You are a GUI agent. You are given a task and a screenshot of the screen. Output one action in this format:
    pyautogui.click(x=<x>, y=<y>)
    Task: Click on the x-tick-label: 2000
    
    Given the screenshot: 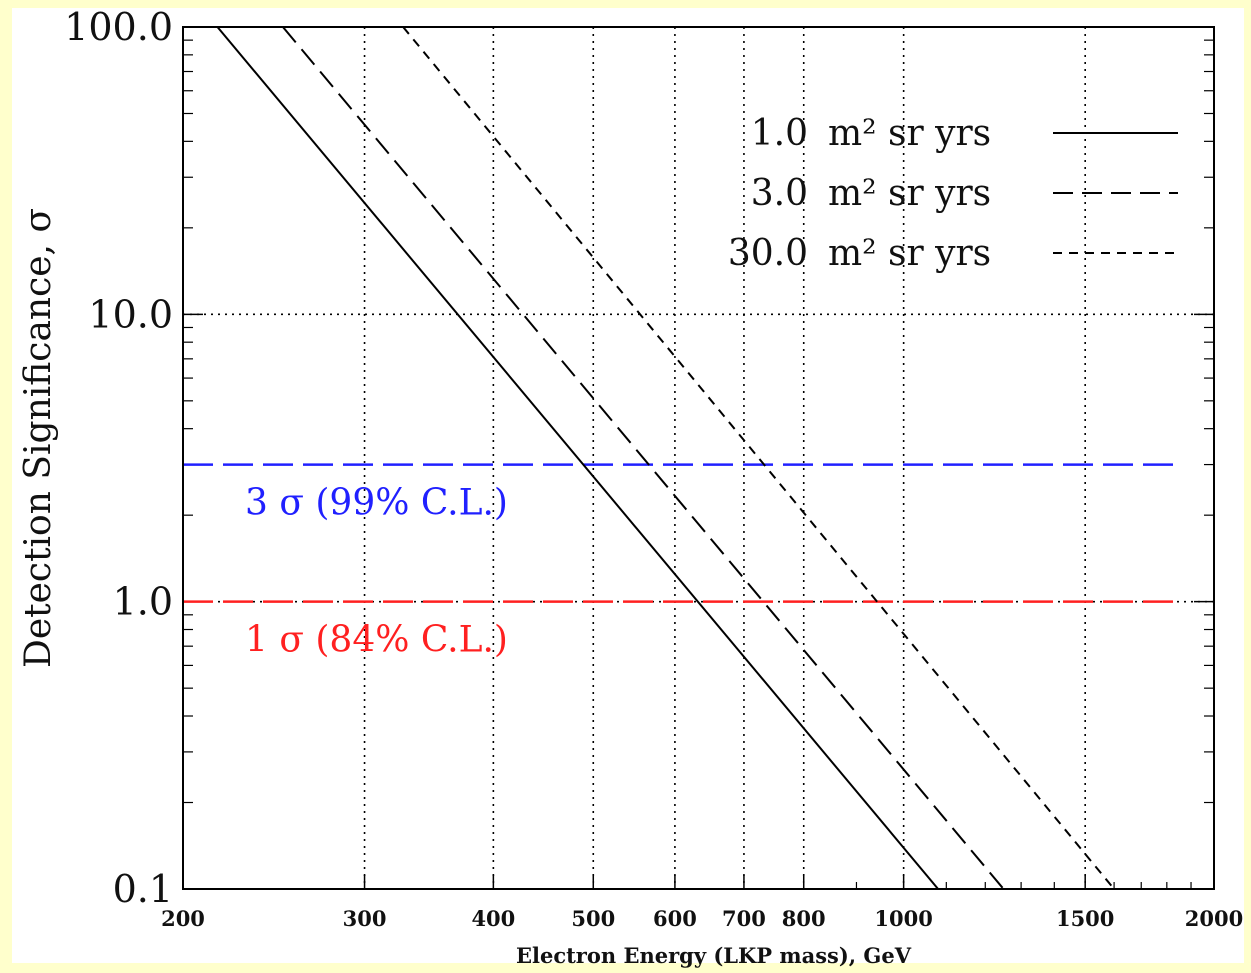 What is the action you would take?
    pyautogui.click(x=1214, y=918)
    